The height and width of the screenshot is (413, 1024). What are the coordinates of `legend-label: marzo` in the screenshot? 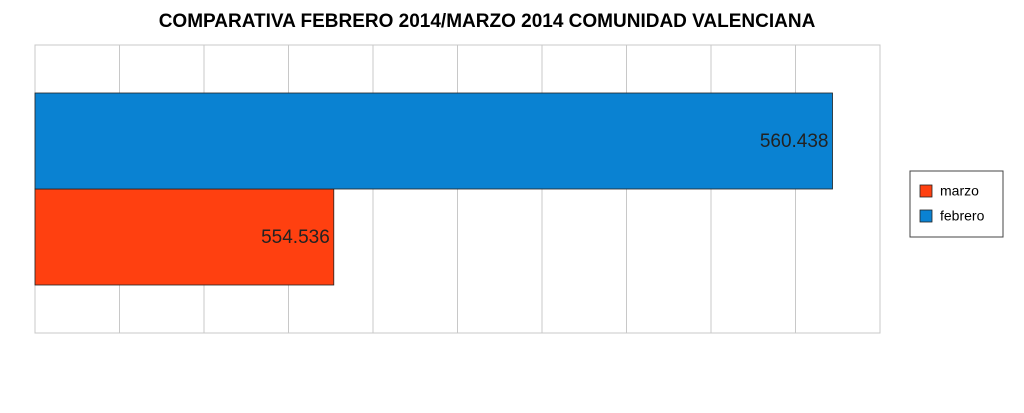 It's located at (959, 191).